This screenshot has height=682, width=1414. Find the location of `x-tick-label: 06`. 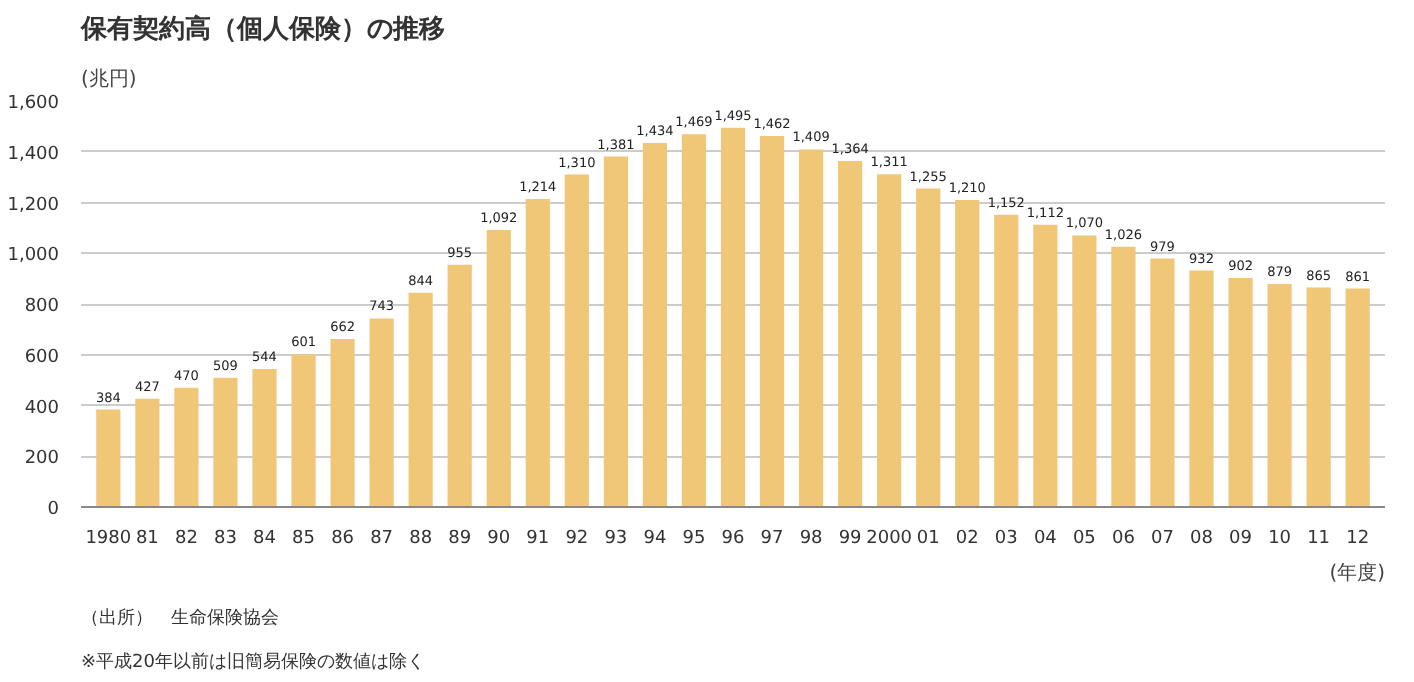

x-tick-label: 06 is located at coordinates (1123, 539).